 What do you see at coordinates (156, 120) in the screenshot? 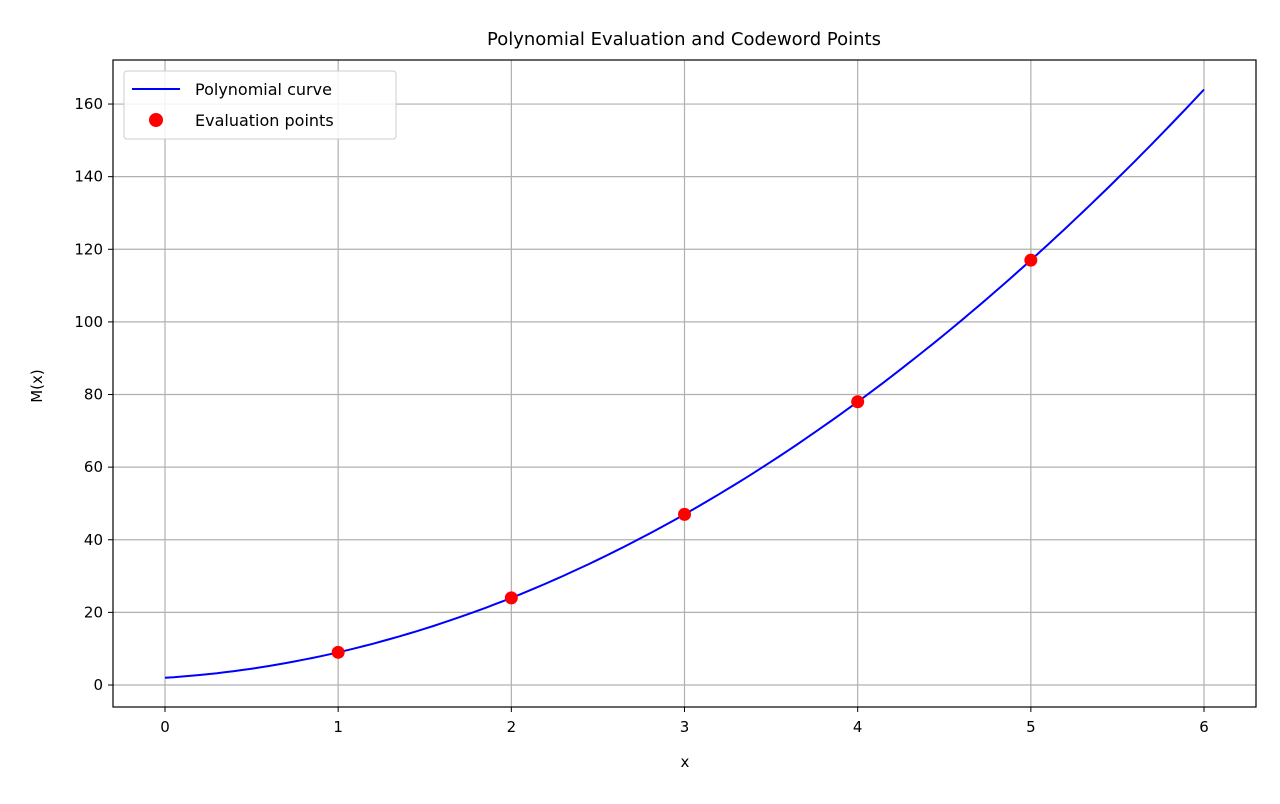
I see `legend-dot-icon` at bounding box center [156, 120].